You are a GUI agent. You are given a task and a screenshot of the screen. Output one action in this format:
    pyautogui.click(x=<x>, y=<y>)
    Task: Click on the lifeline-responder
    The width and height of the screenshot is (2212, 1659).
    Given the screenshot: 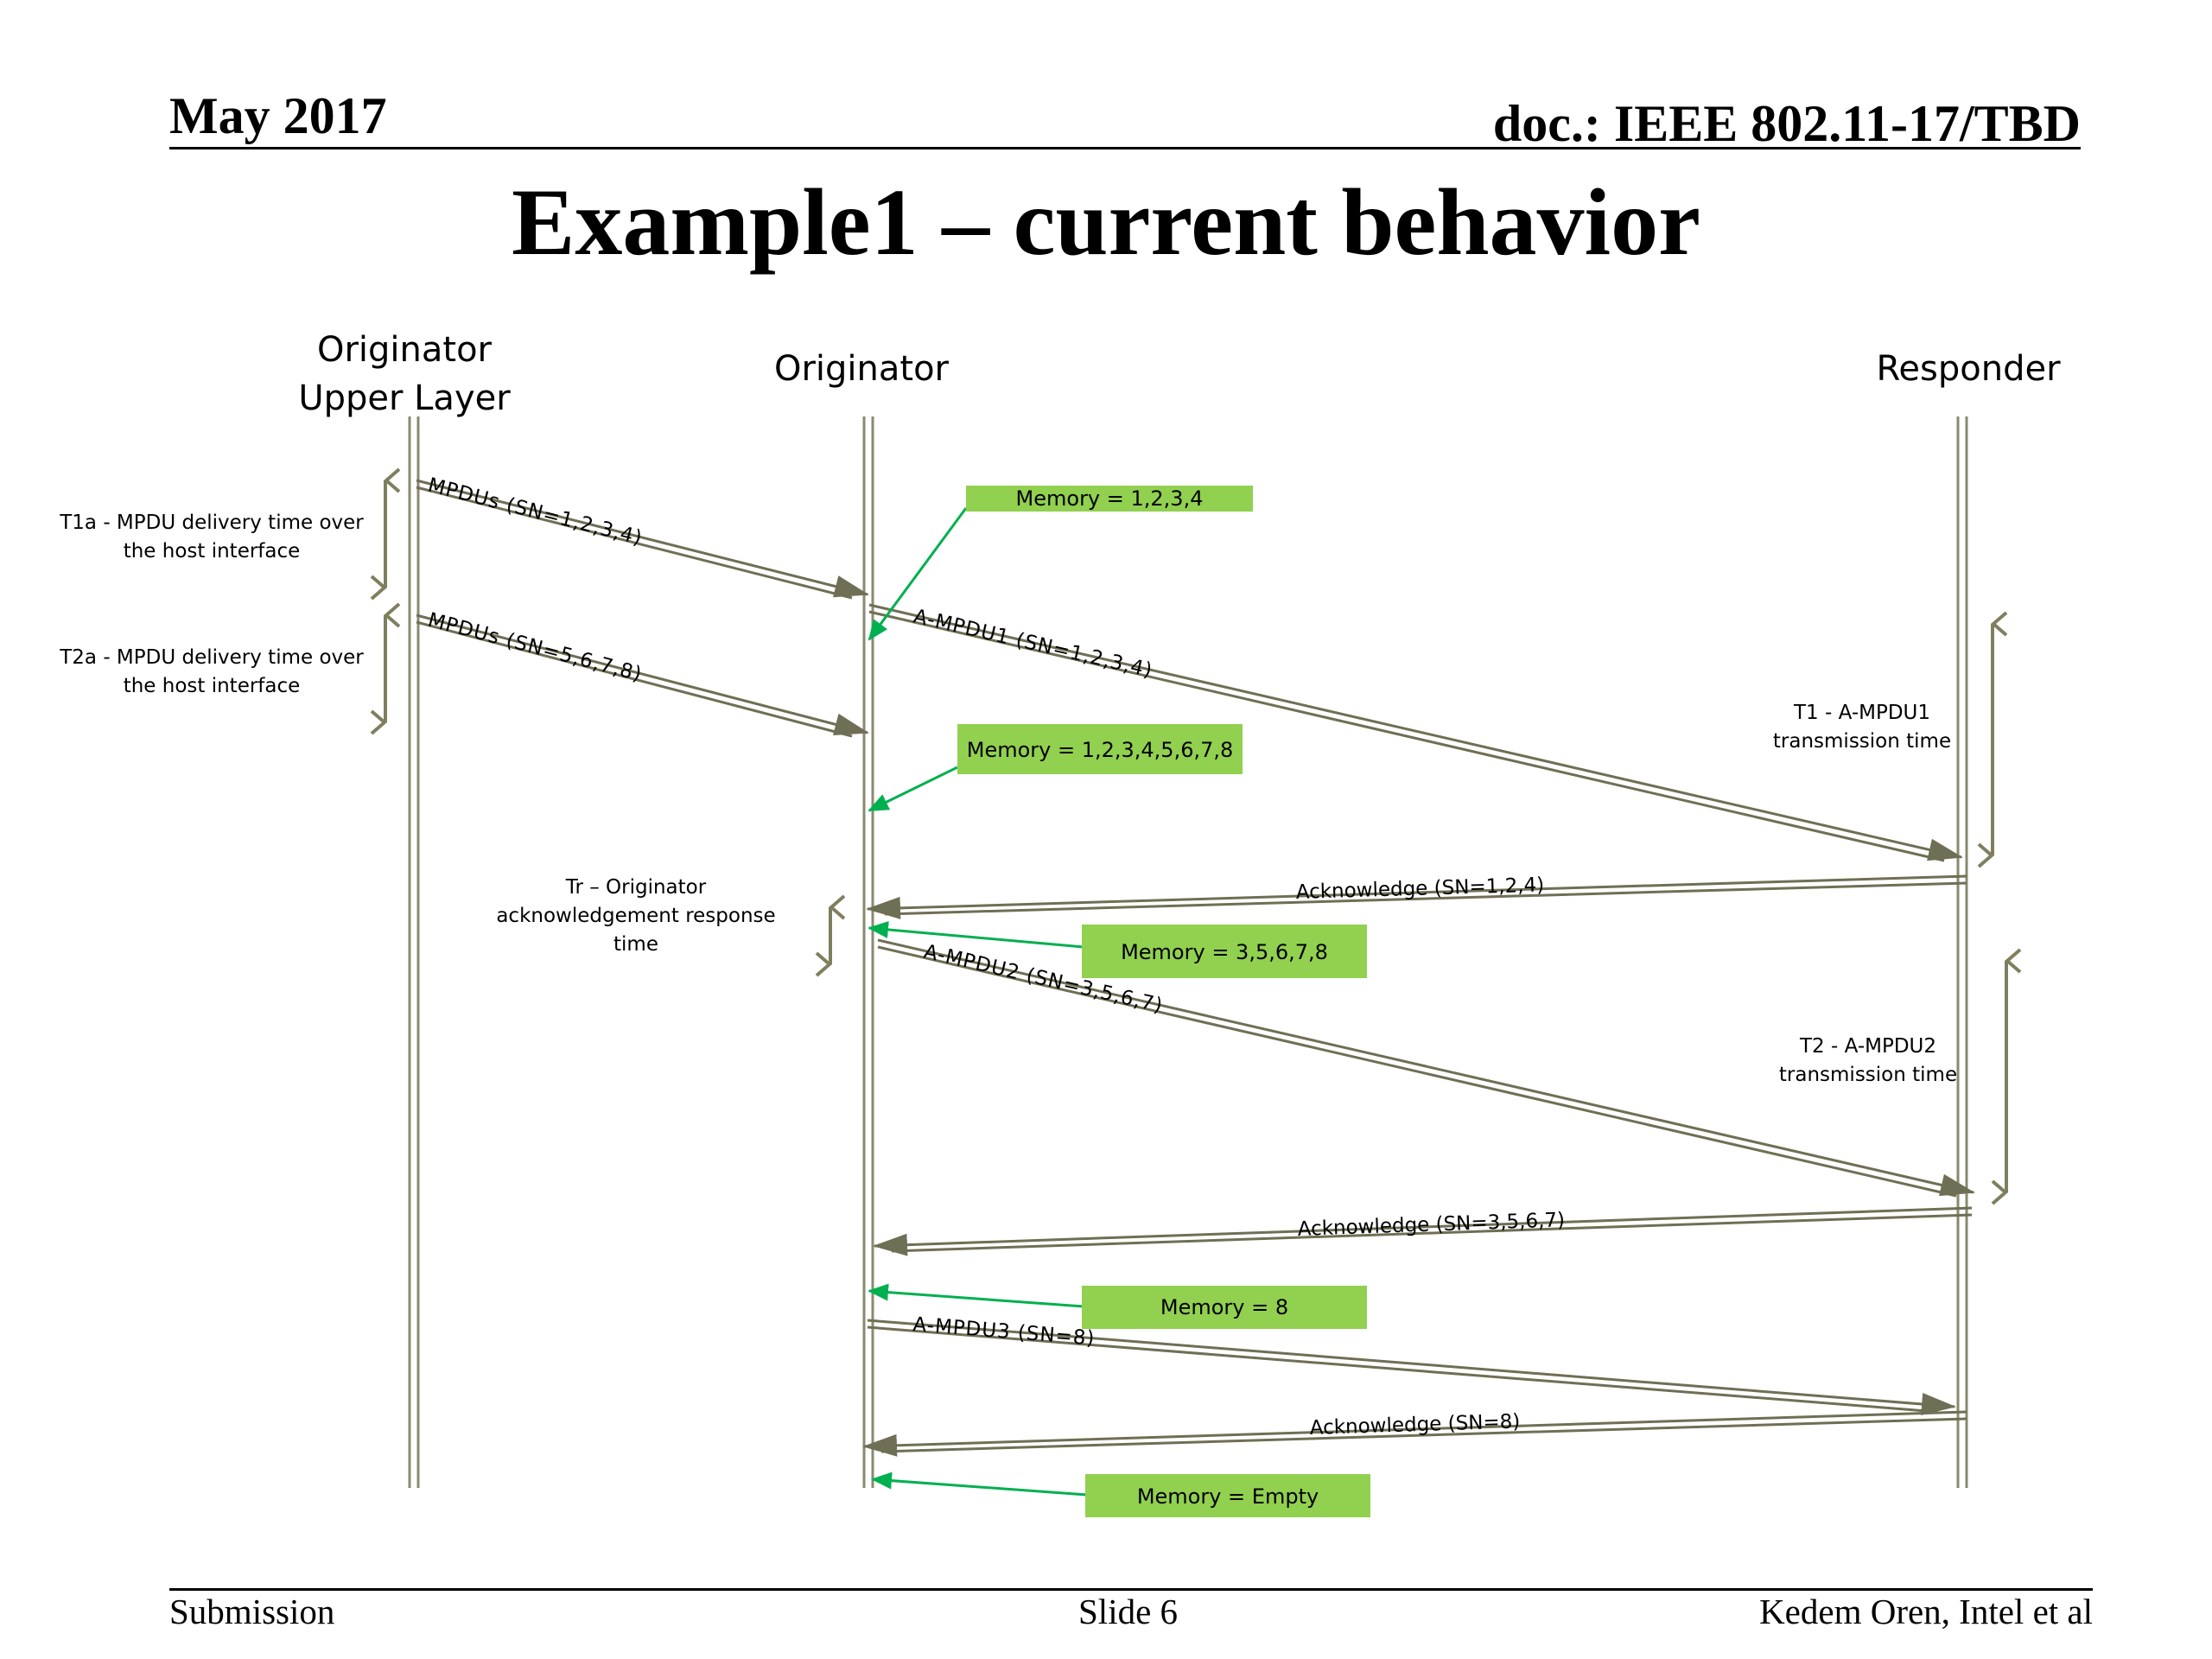 What is the action you would take?
    pyautogui.click(x=1962, y=952)
    